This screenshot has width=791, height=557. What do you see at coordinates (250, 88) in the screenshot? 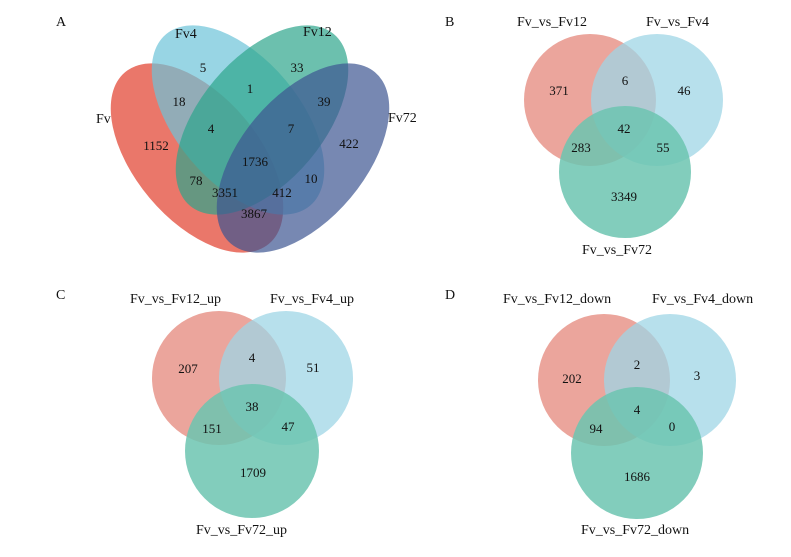
I see `count-fv4-fv12: 1` at bounding box center [250, 88].